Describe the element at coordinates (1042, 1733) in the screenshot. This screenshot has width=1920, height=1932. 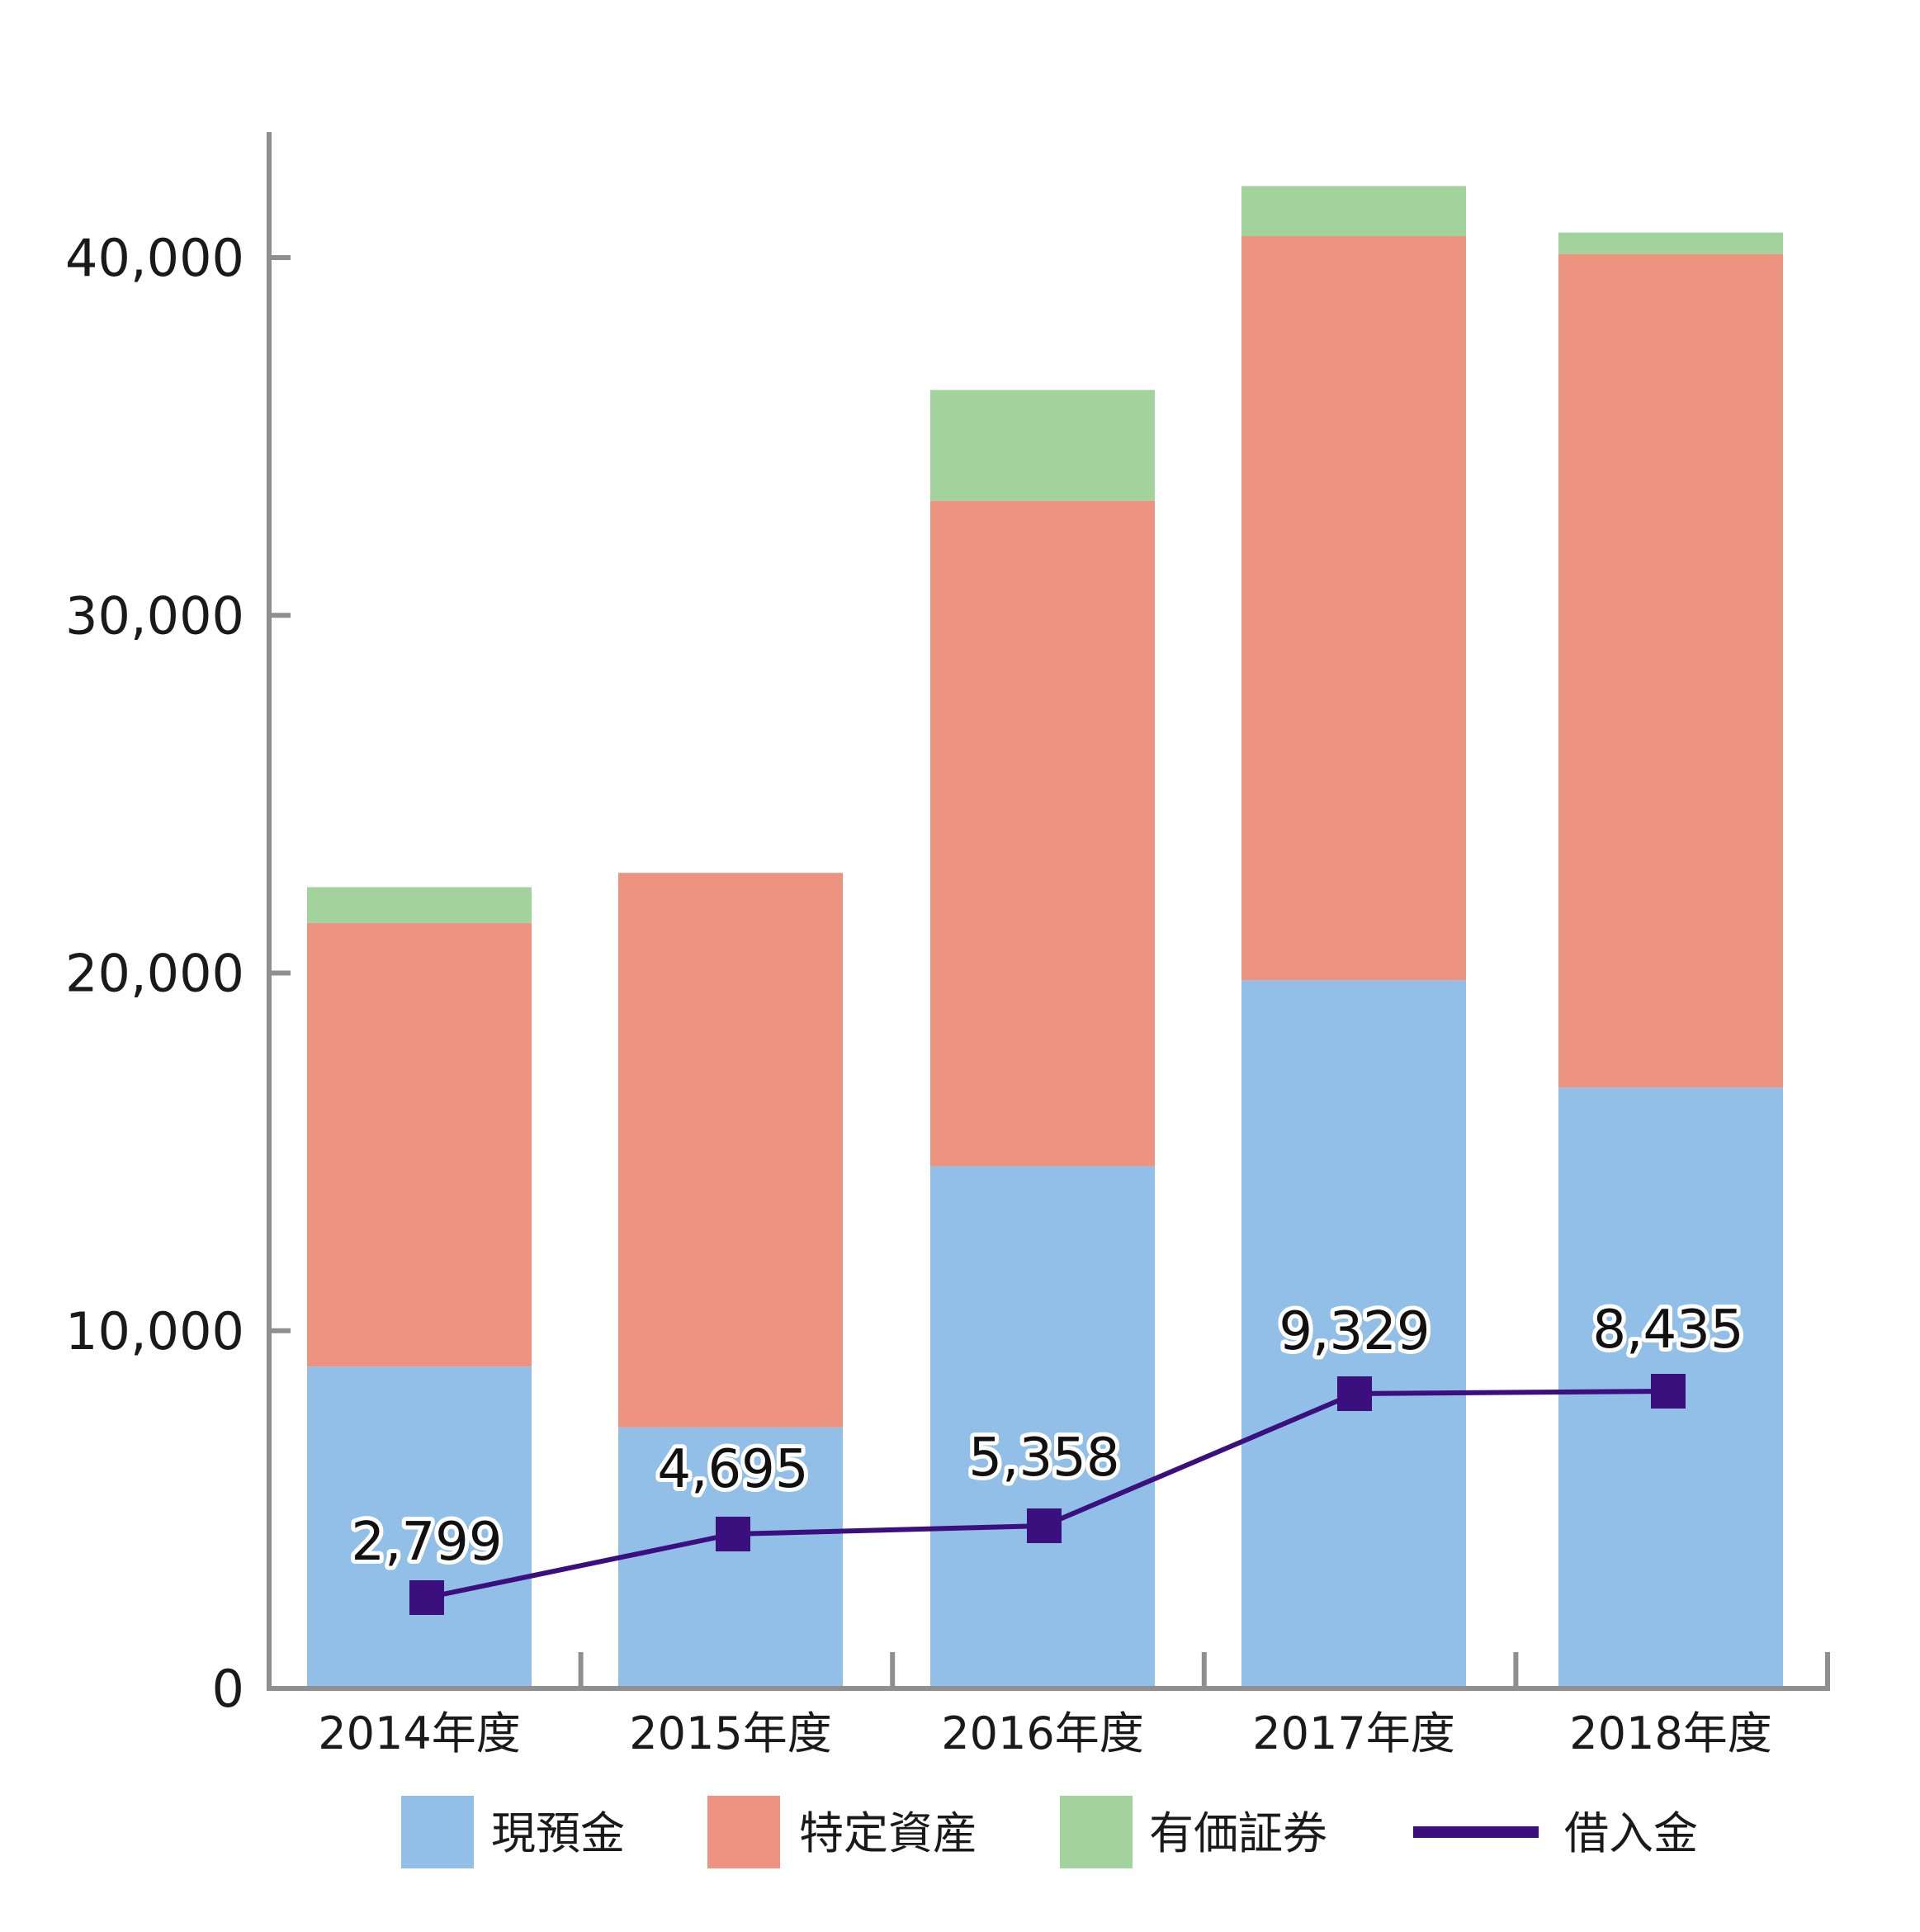
I see `x-tick-label-3: 2016年度` at that location.